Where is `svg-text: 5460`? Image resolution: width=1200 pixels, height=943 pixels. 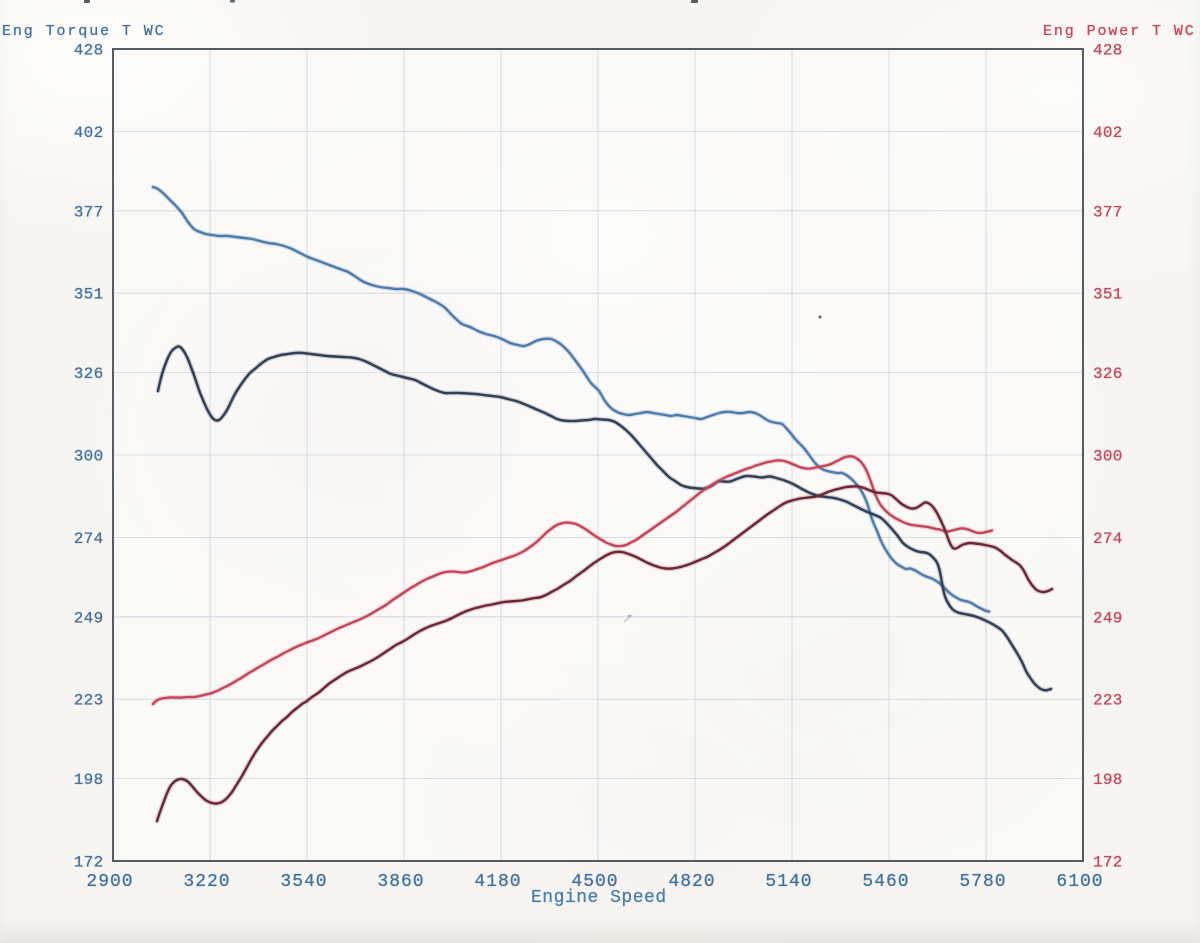
svg-text: 5460 is located at coordinates (885, 882).